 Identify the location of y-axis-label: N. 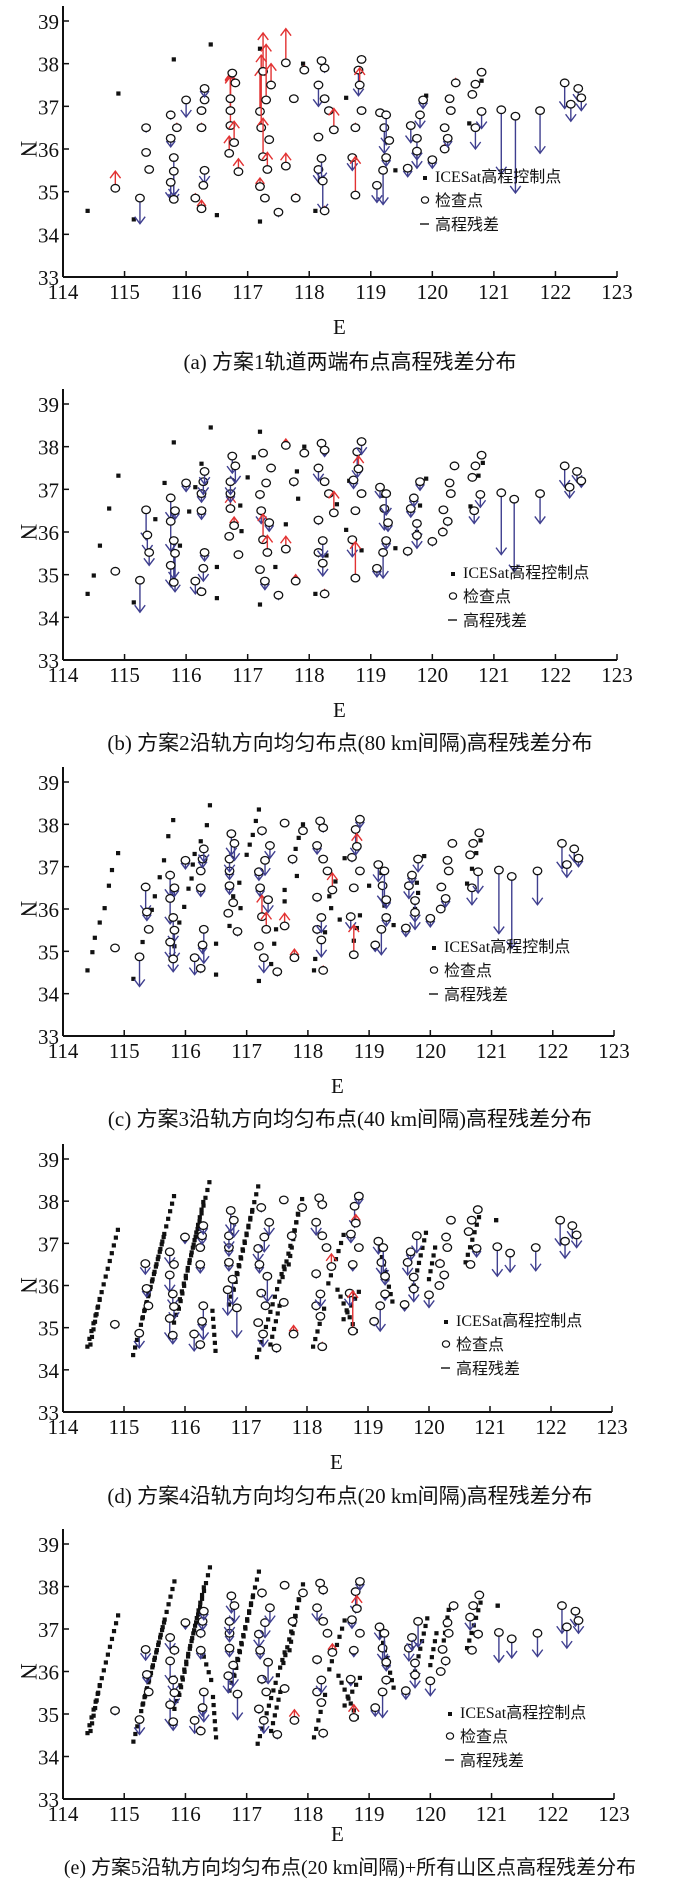
(28, 149).